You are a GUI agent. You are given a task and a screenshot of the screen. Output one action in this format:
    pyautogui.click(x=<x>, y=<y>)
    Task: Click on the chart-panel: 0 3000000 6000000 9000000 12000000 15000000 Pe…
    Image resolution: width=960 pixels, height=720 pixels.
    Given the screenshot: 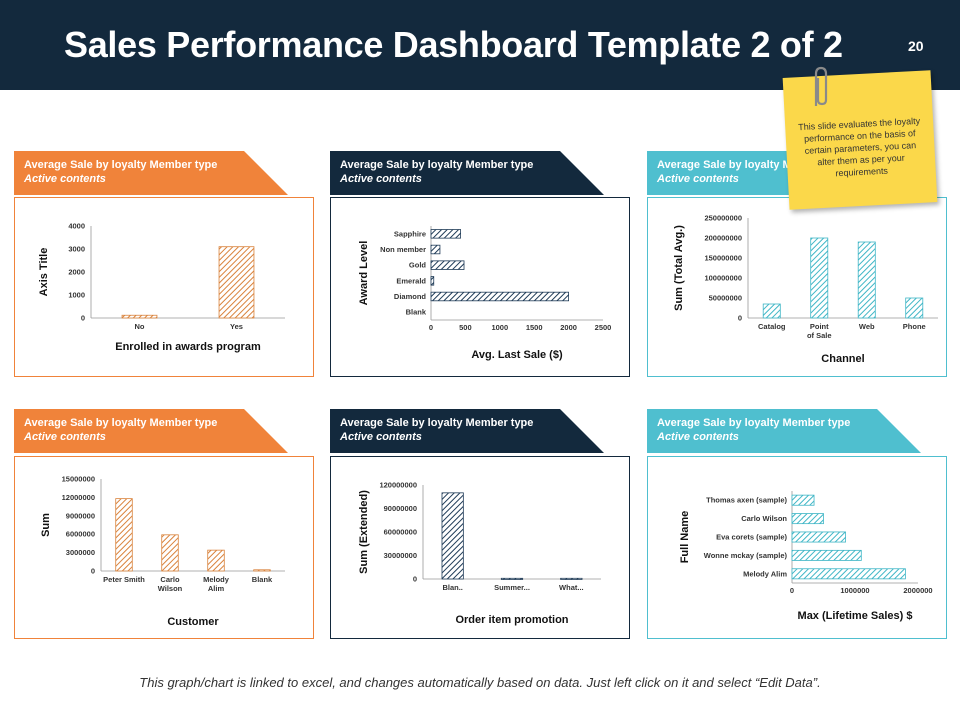 What is the action you would take?
    pyautogui.click(x=164, y=547)
    